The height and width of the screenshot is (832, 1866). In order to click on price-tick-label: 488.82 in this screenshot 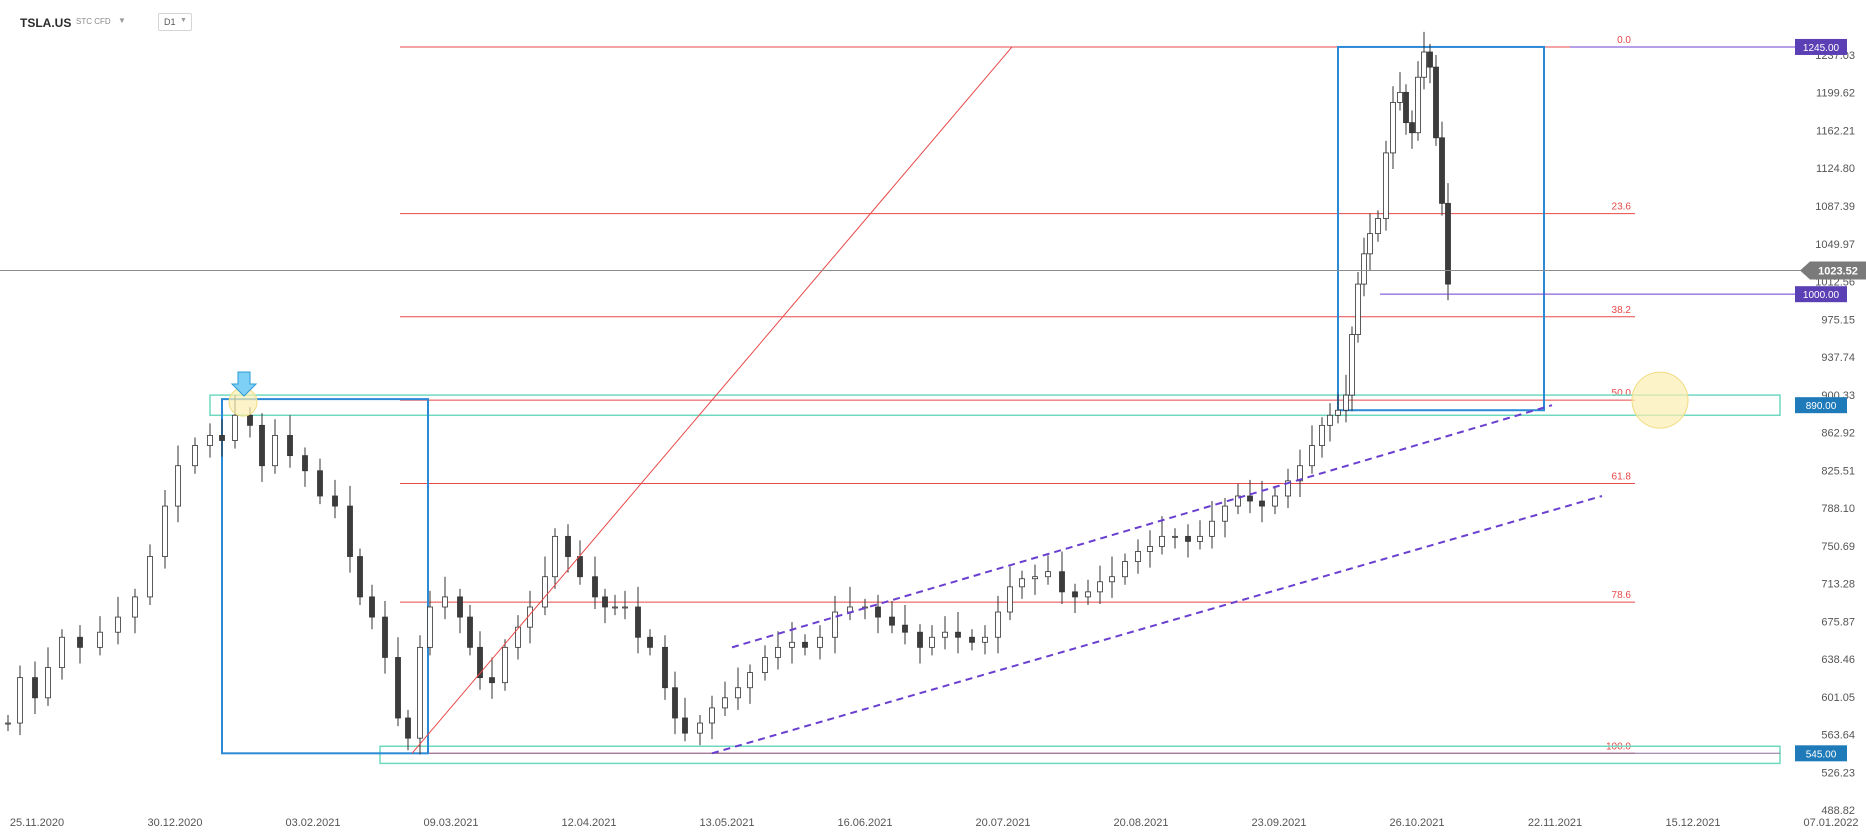, I will do `click(1838, 811)`.